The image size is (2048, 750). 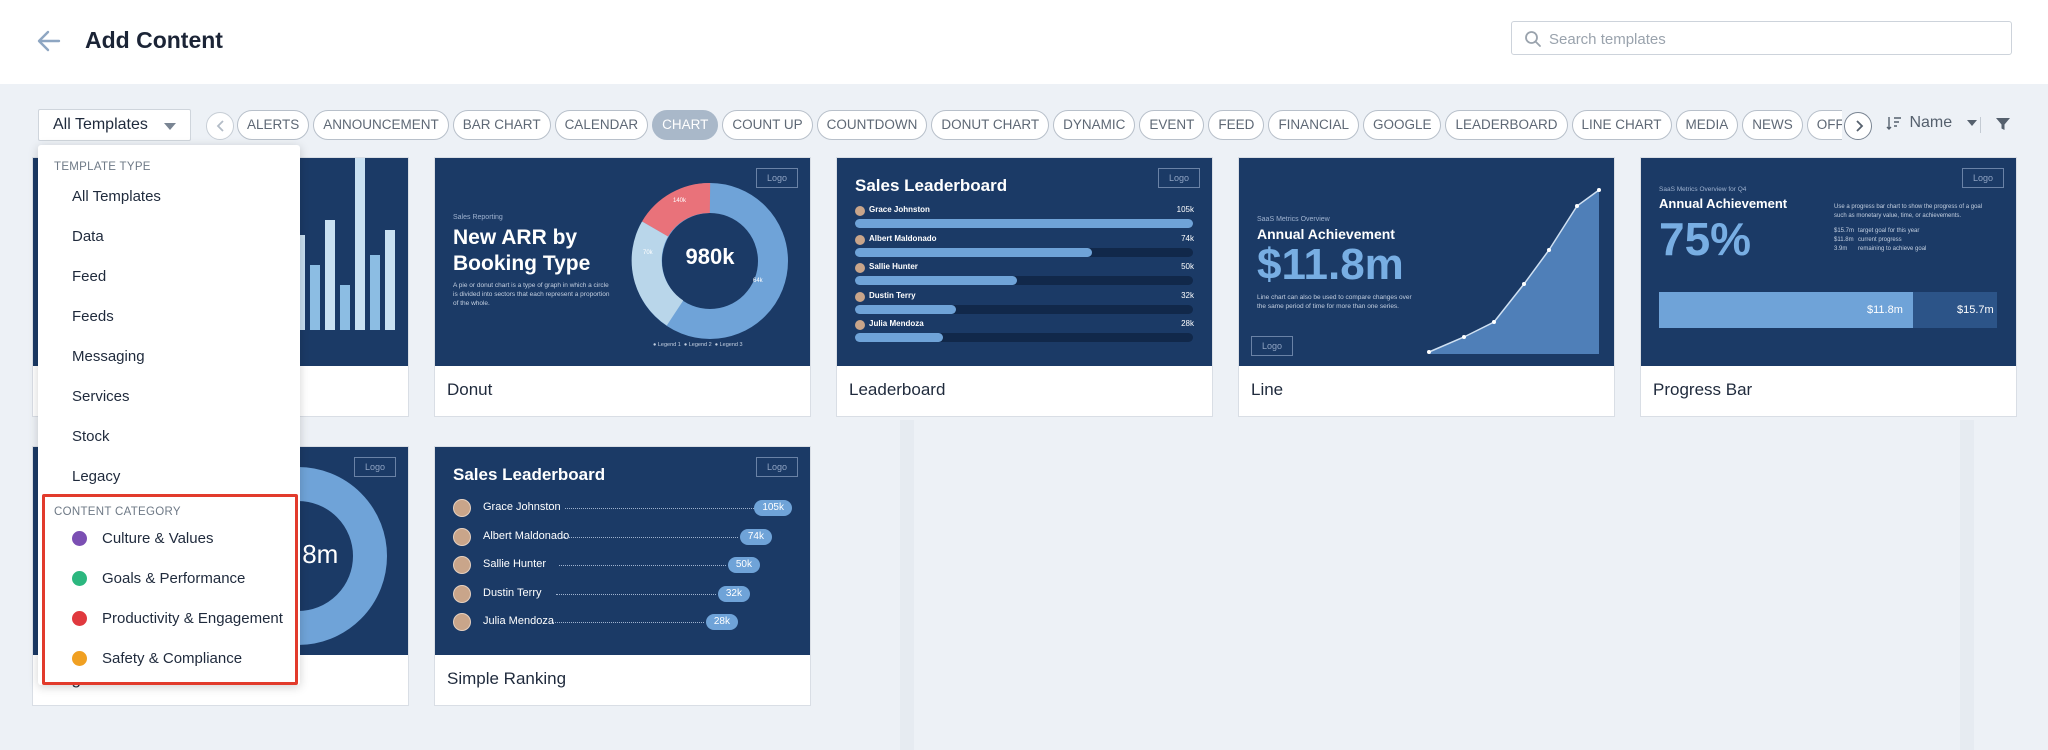 What do you see at coordinates (470, 389) in the screenshot?
I see `template-card-label: Donut` at bounding box center [470, 389].